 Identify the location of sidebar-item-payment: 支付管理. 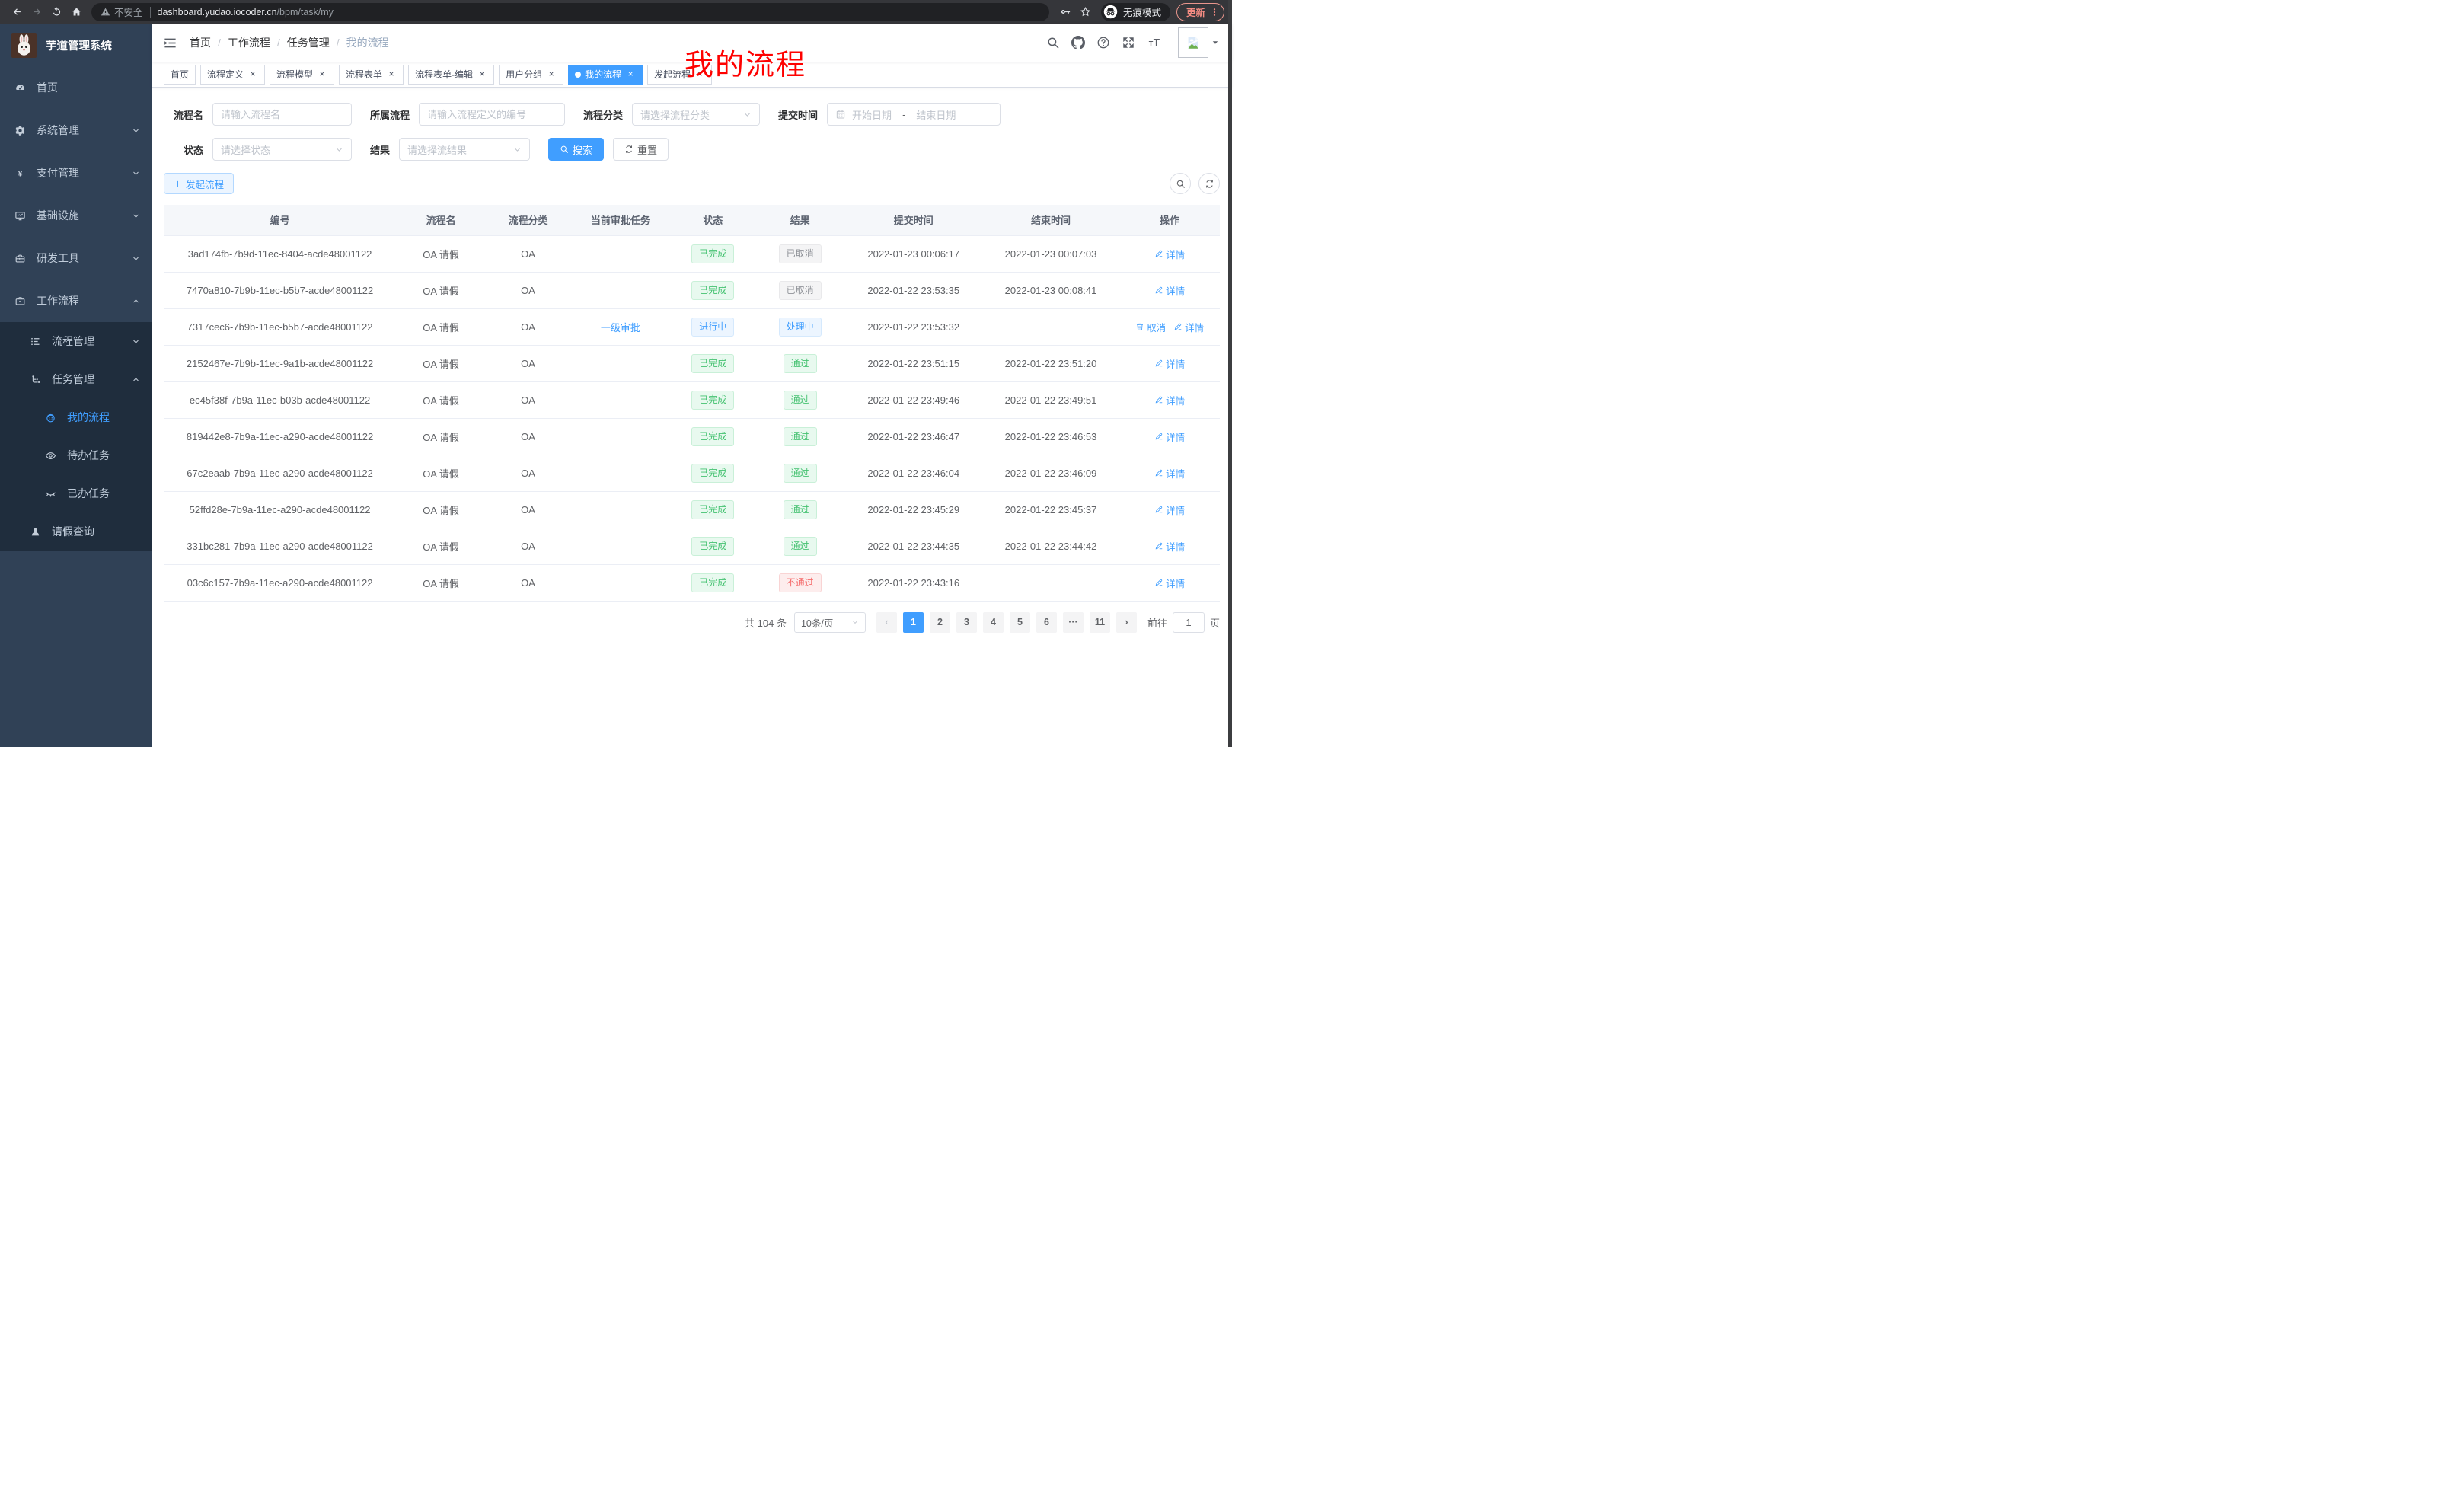
(76, 173).